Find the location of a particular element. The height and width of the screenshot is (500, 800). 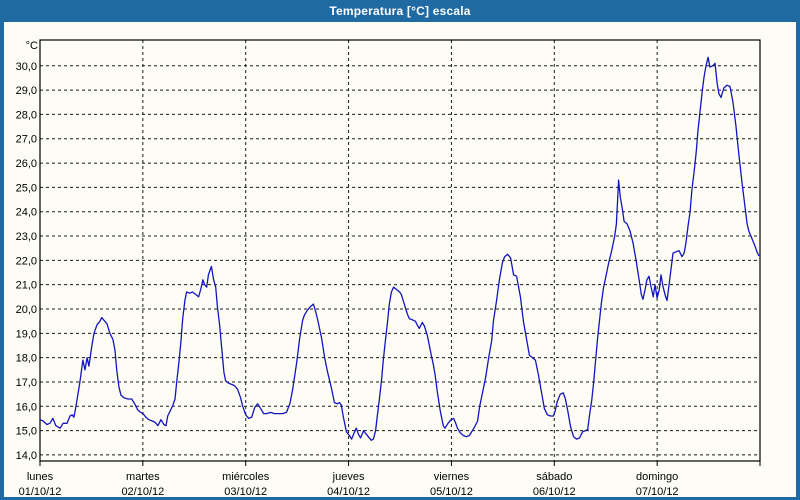

y-tick-label: 28,0 is located at coordinates (26, 115).